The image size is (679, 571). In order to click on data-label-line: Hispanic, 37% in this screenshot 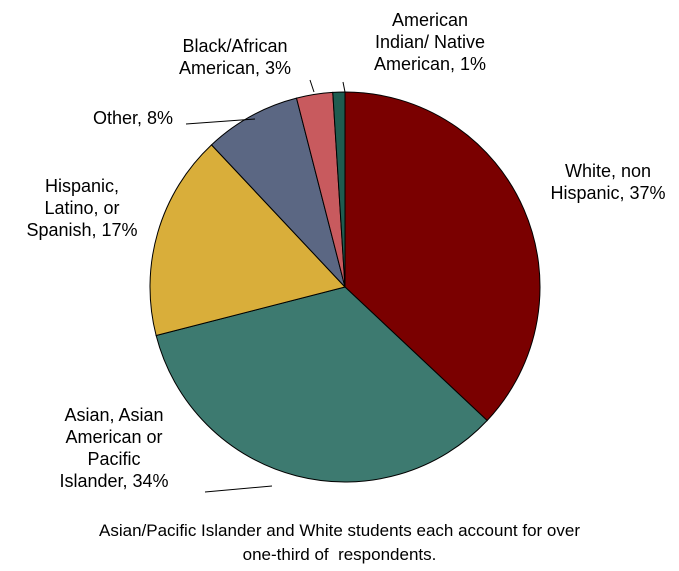, I will do `click(607, 193)`.